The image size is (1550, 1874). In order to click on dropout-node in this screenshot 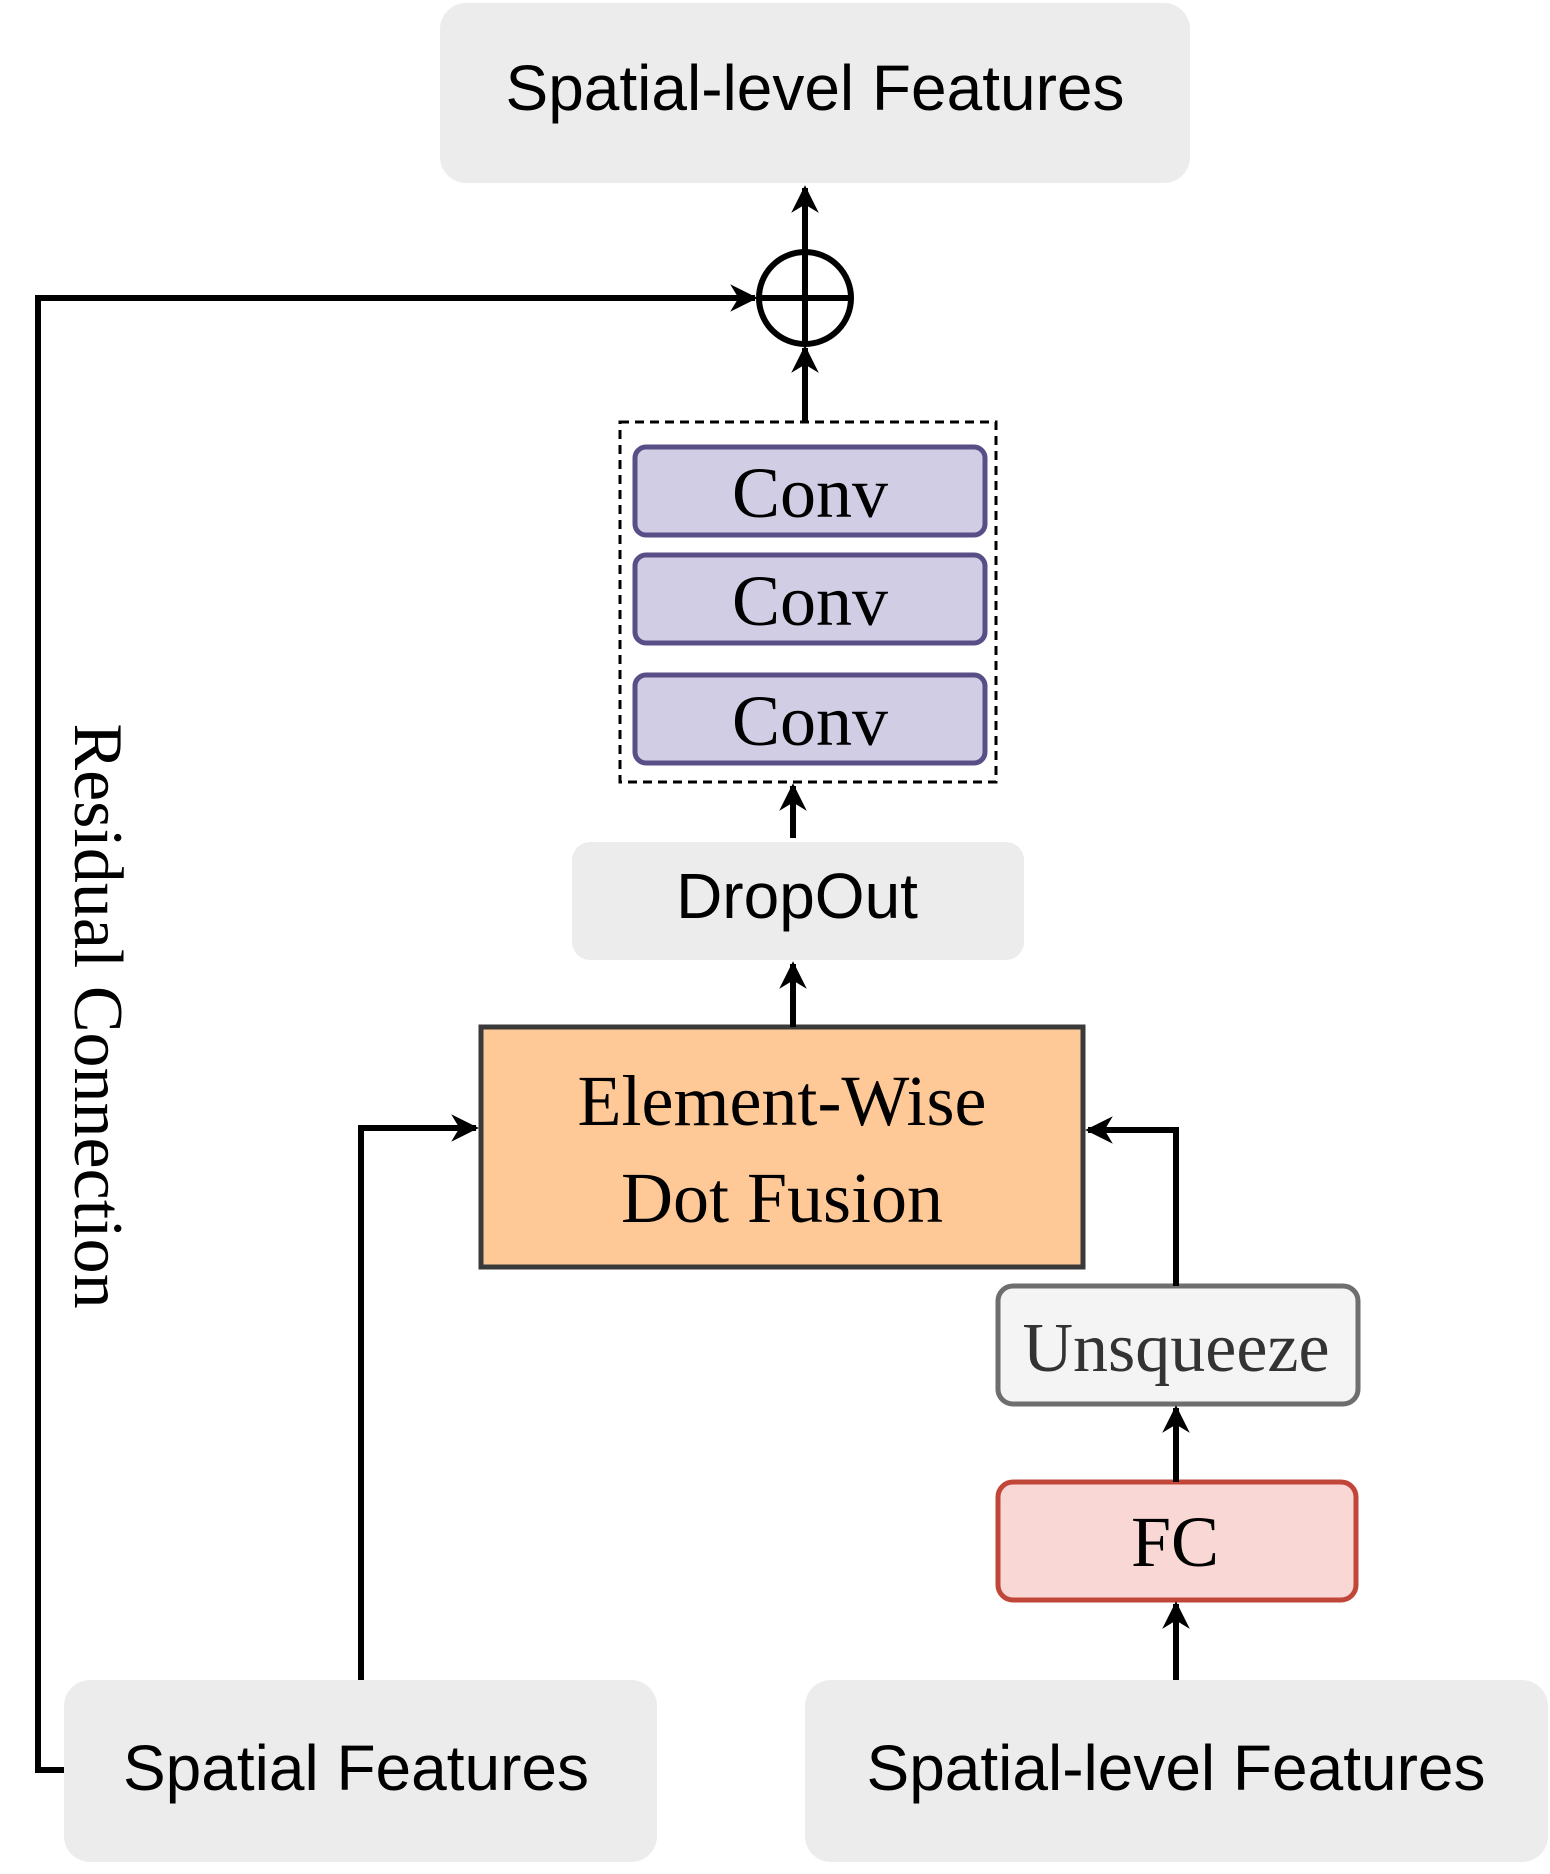, I will do `click(798, 901)`.